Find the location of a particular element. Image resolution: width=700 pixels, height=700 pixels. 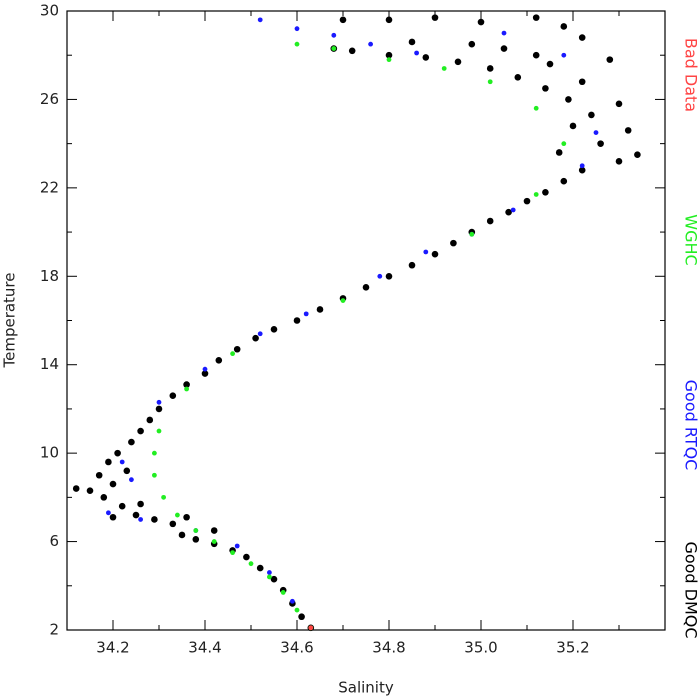

y-tick-label: 26 is located at coordinates (49, 99).